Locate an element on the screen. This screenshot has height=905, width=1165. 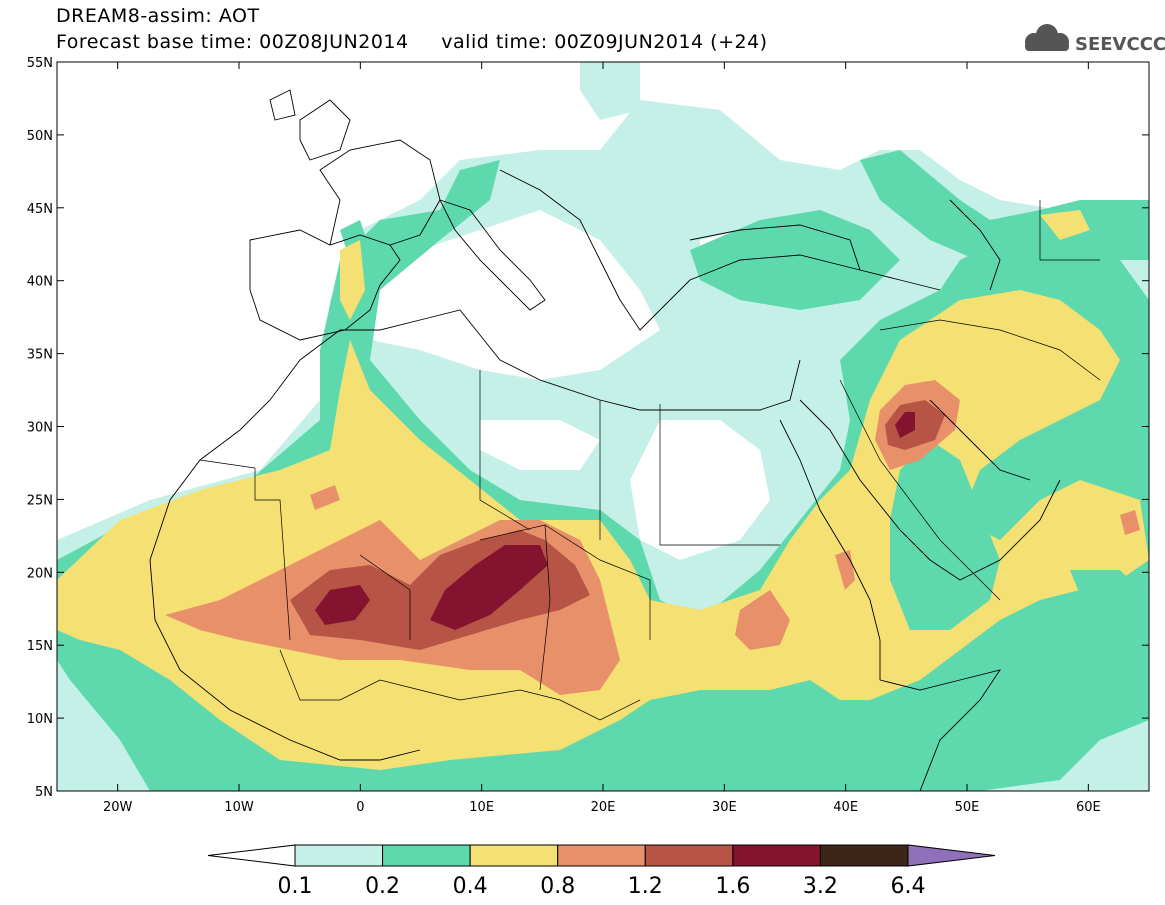
lon-tick-label: 30E is located at coordinates (724, 807).